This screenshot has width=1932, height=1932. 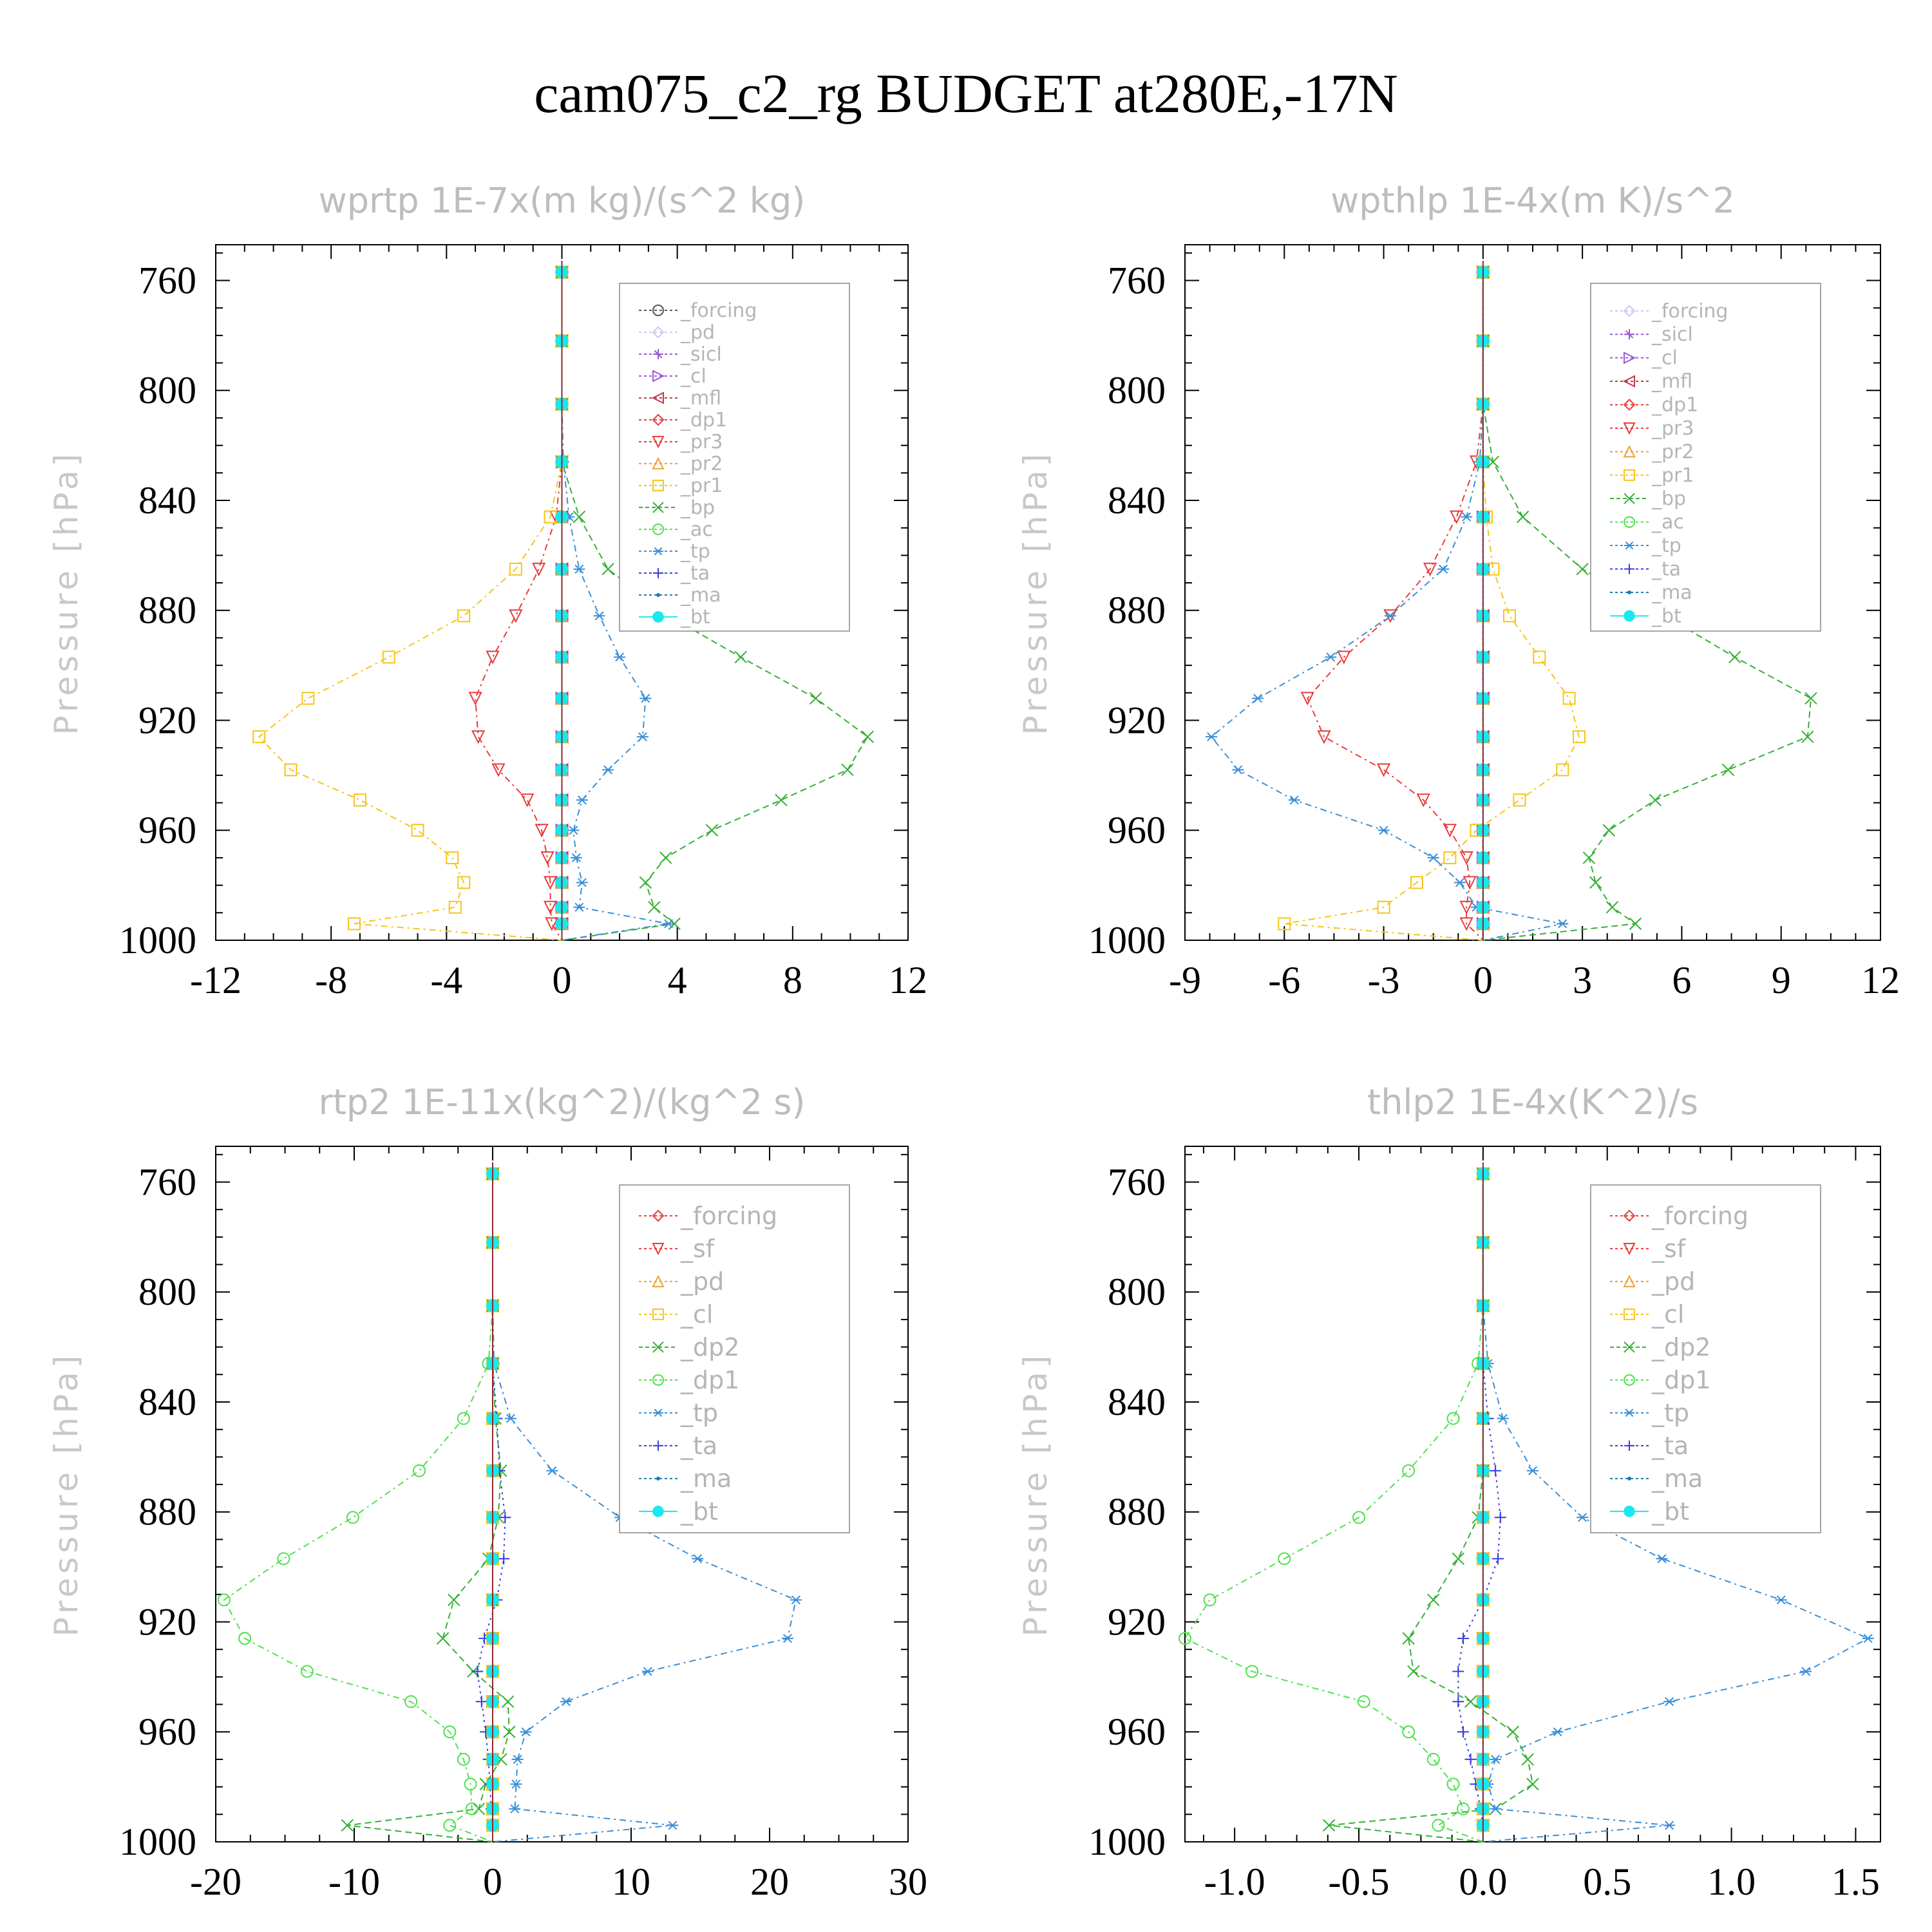 I want to click on series-ta, so click(x=491, y=1505).